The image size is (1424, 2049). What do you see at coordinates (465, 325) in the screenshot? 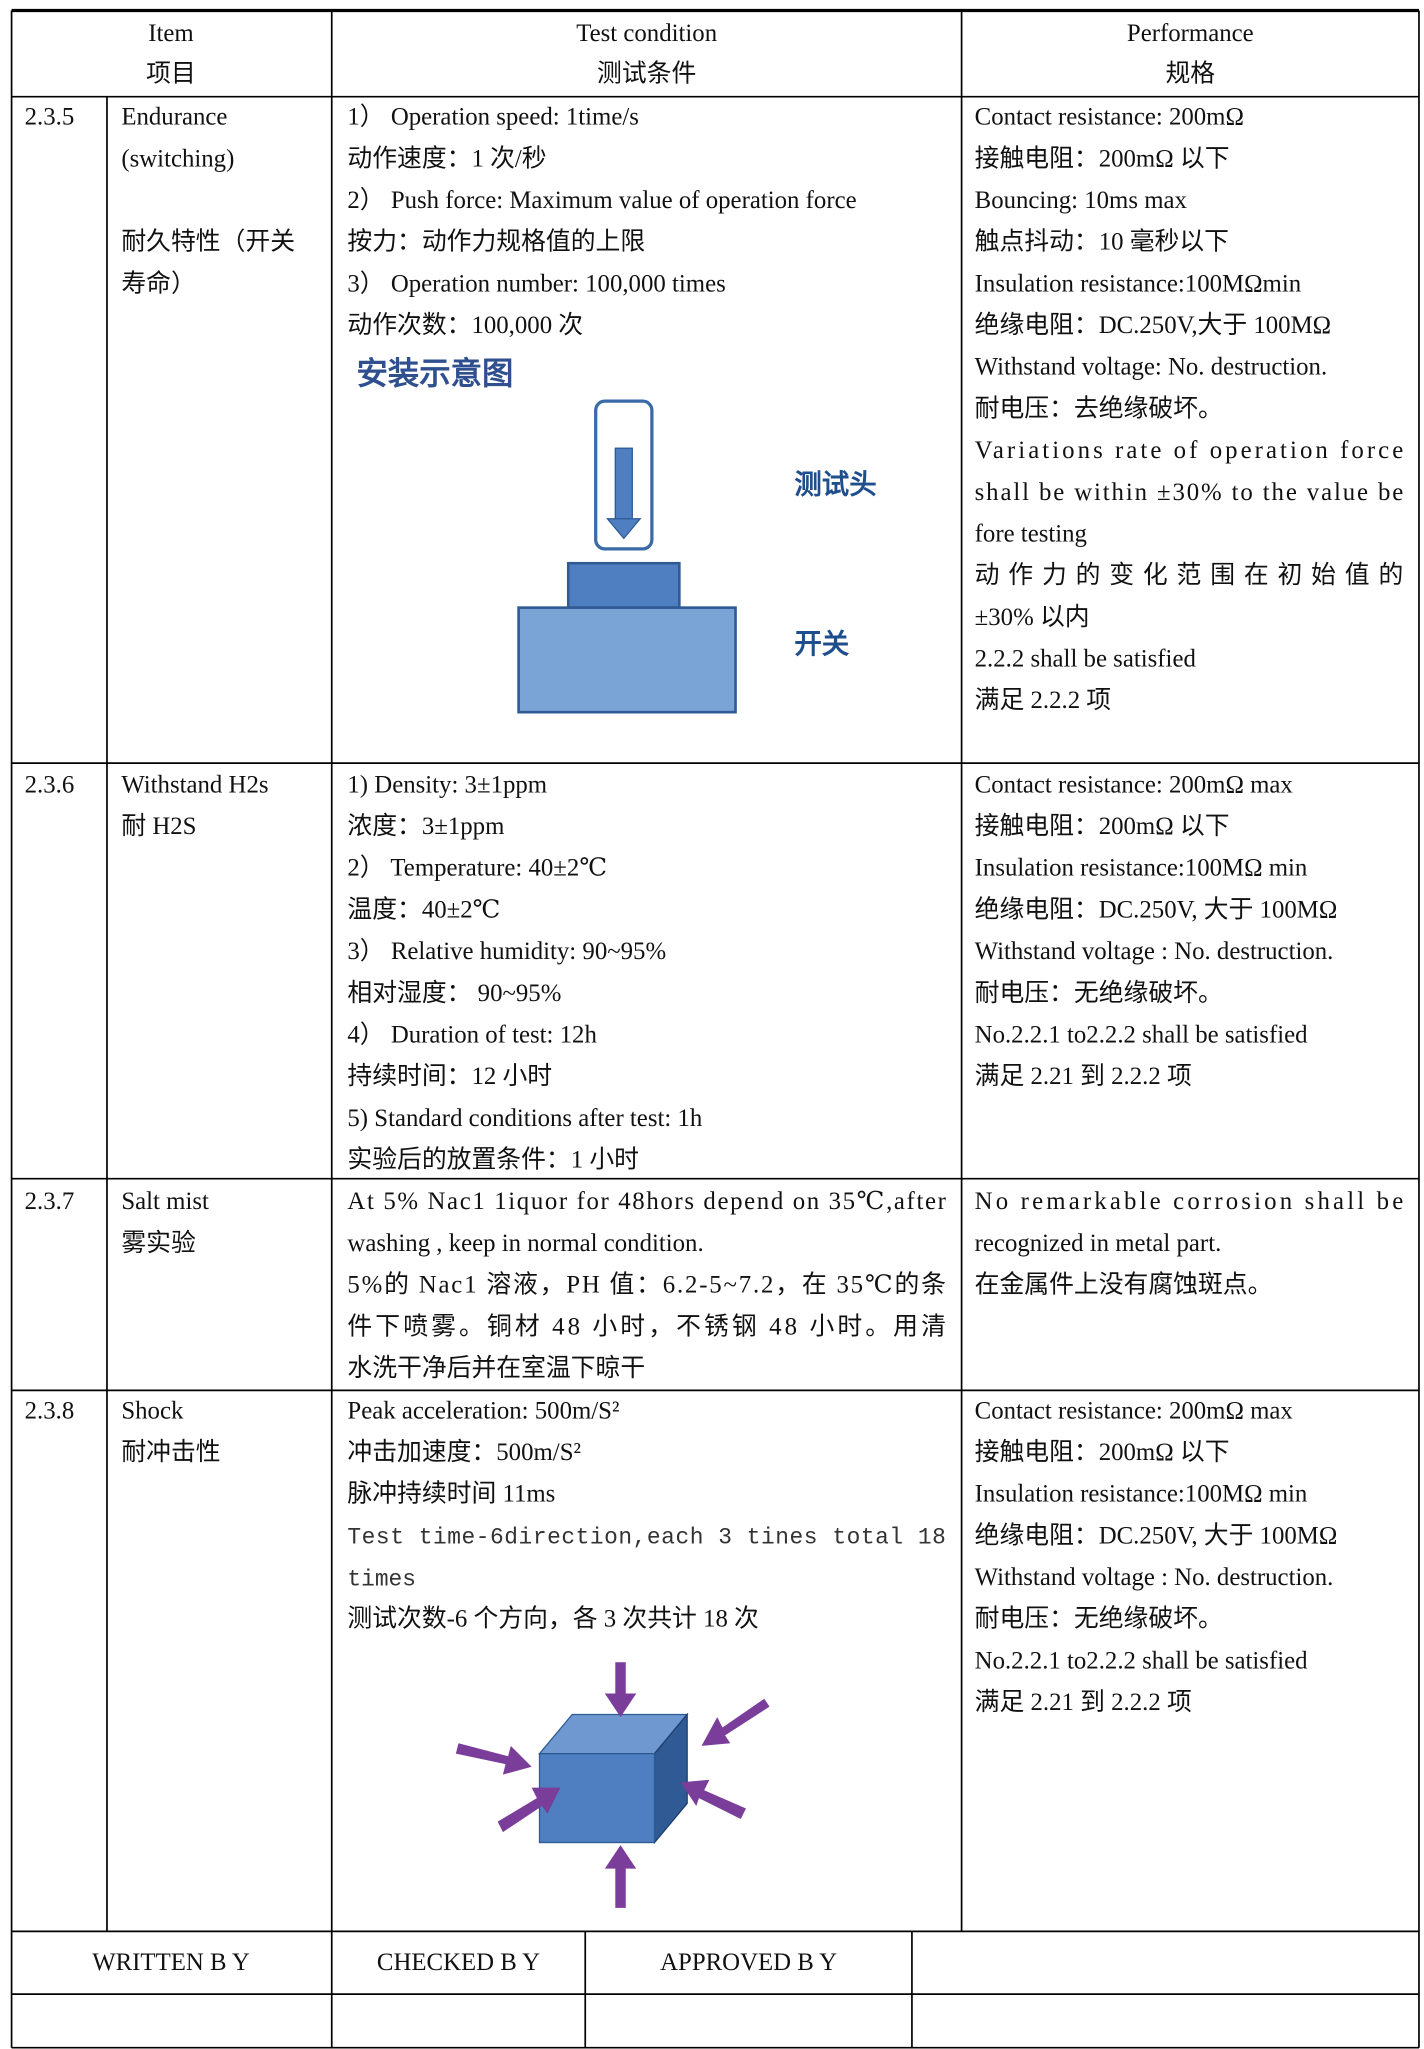
I see `condition-line: 动作次数：100,000 次` at bounding box center [465, 325].